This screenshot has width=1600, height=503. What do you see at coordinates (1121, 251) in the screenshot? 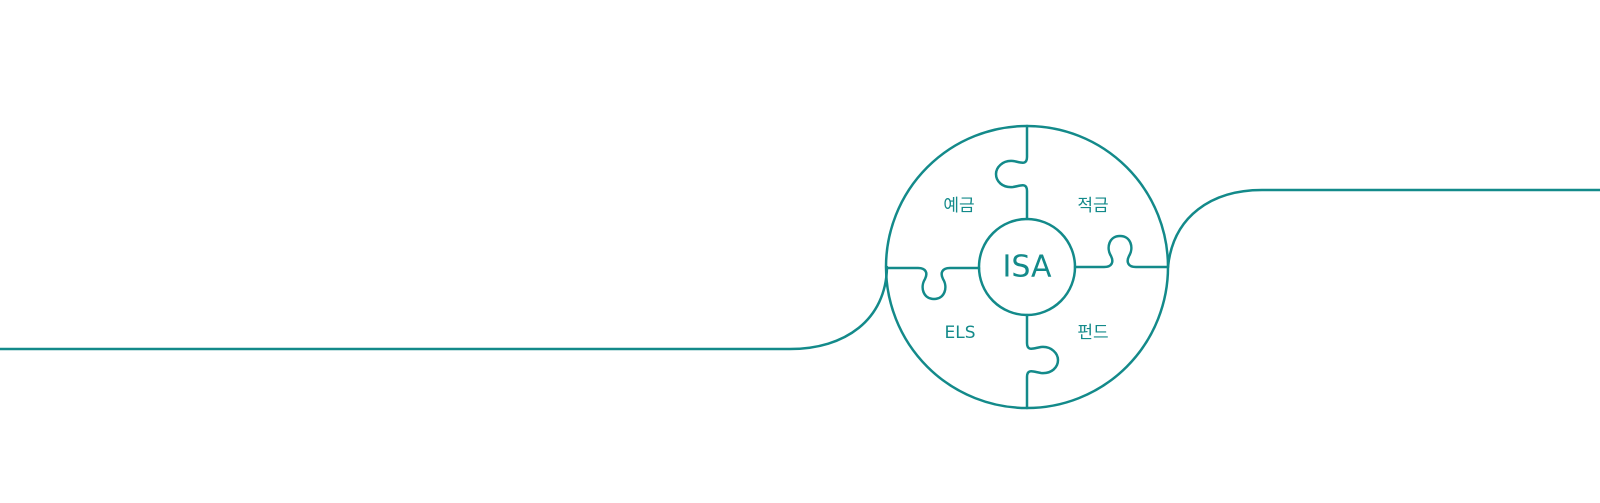
I see `right-divider-puzzle-knob` at bounding box center [1121, 251].